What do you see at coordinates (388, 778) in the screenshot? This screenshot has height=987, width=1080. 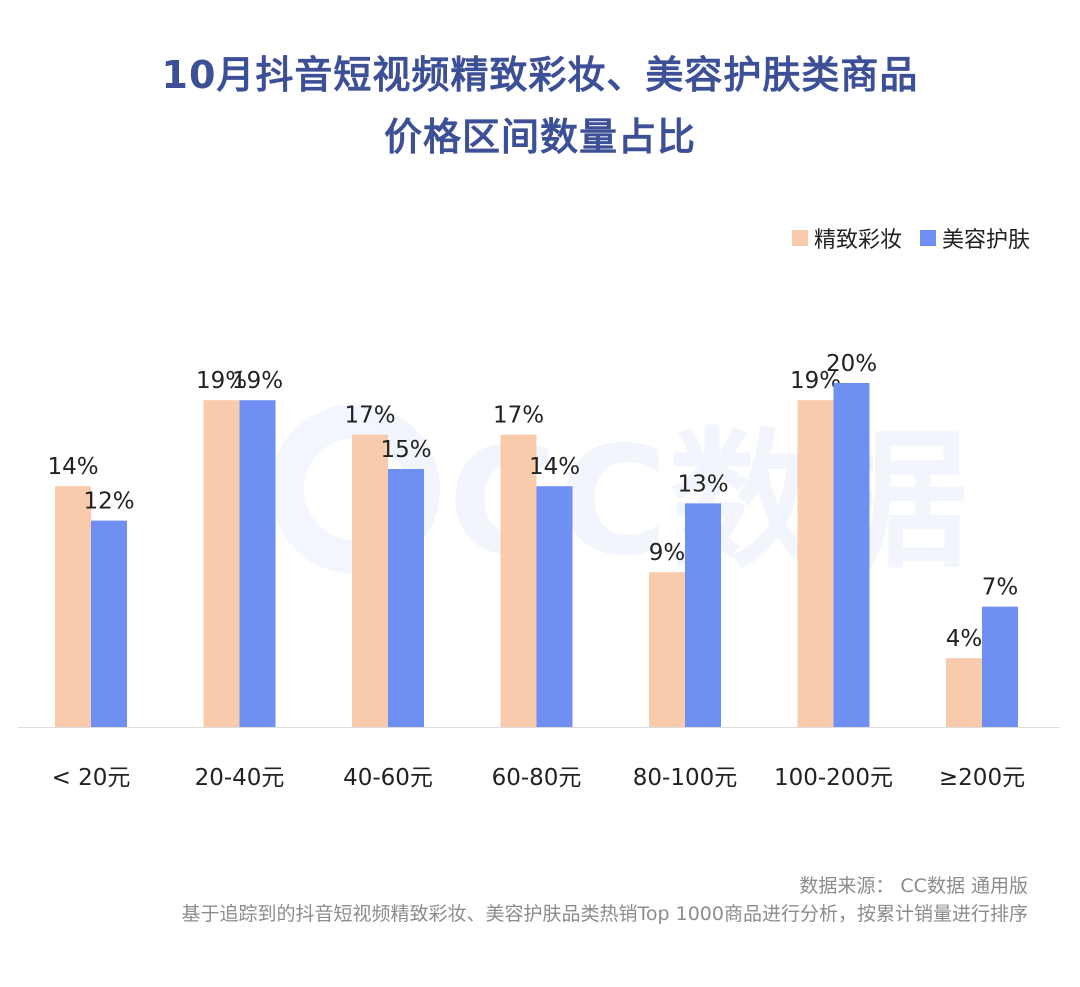 I see `x-tick-label-2: 40-60元` at bounding box center [388, 778].